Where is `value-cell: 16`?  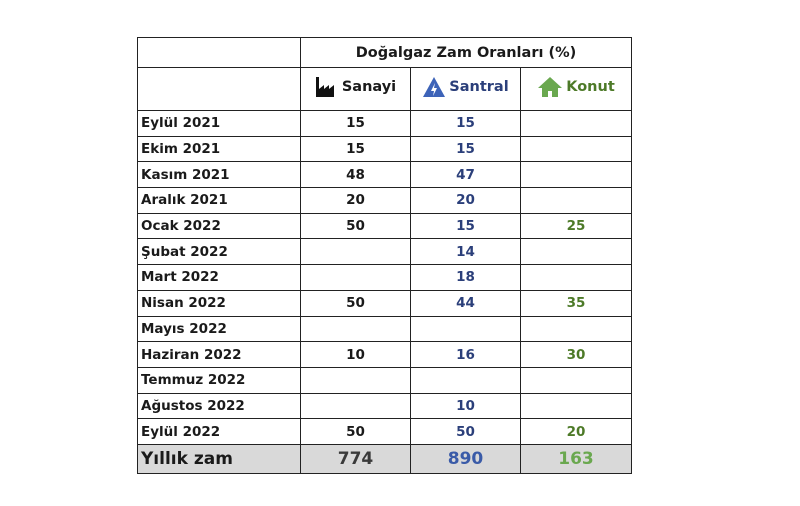
value-cell: 16 is located at coordinates (465, 354).